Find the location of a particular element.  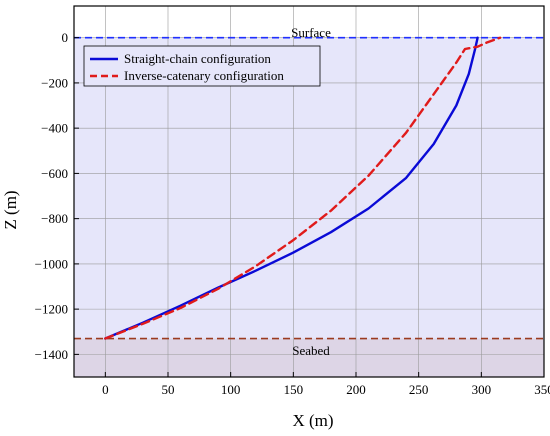

surface-annotation: Surface is located at coordinates (311, 32).